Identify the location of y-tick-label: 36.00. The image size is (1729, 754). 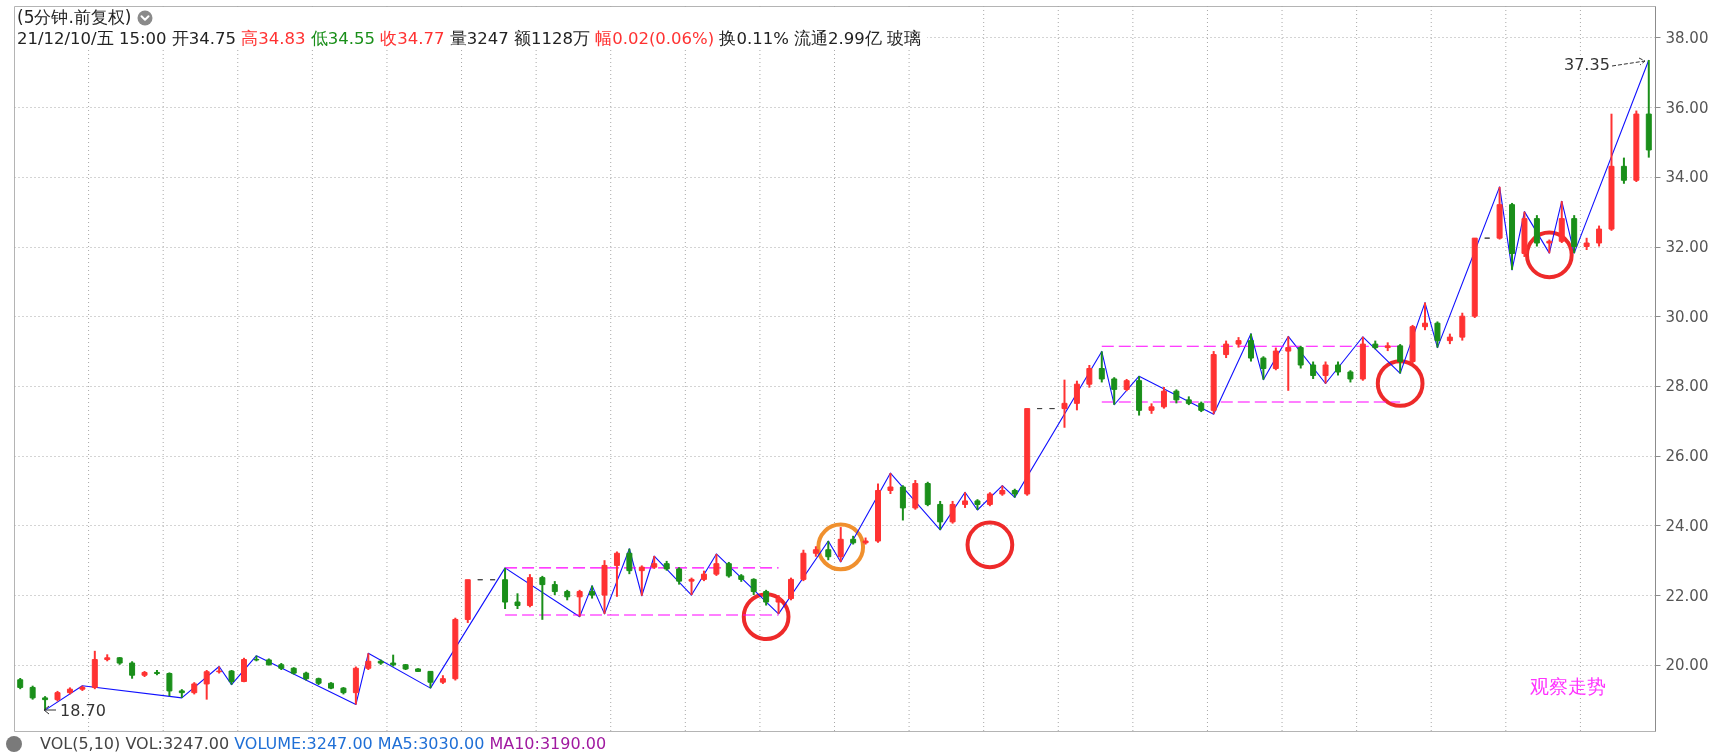
(1687, 107).